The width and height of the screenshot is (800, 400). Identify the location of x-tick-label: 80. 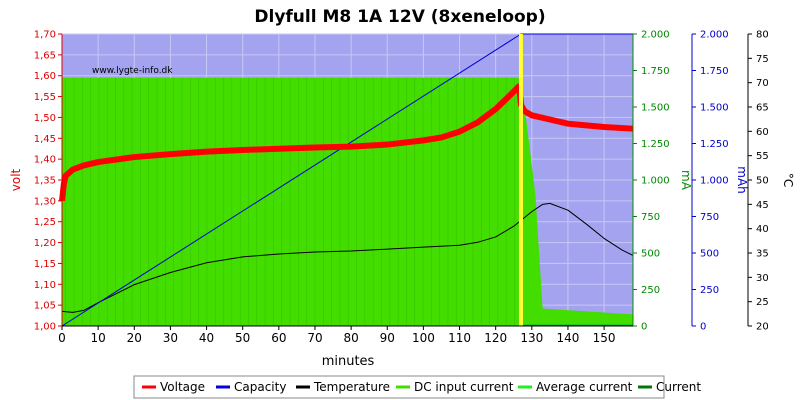
(350, 338).